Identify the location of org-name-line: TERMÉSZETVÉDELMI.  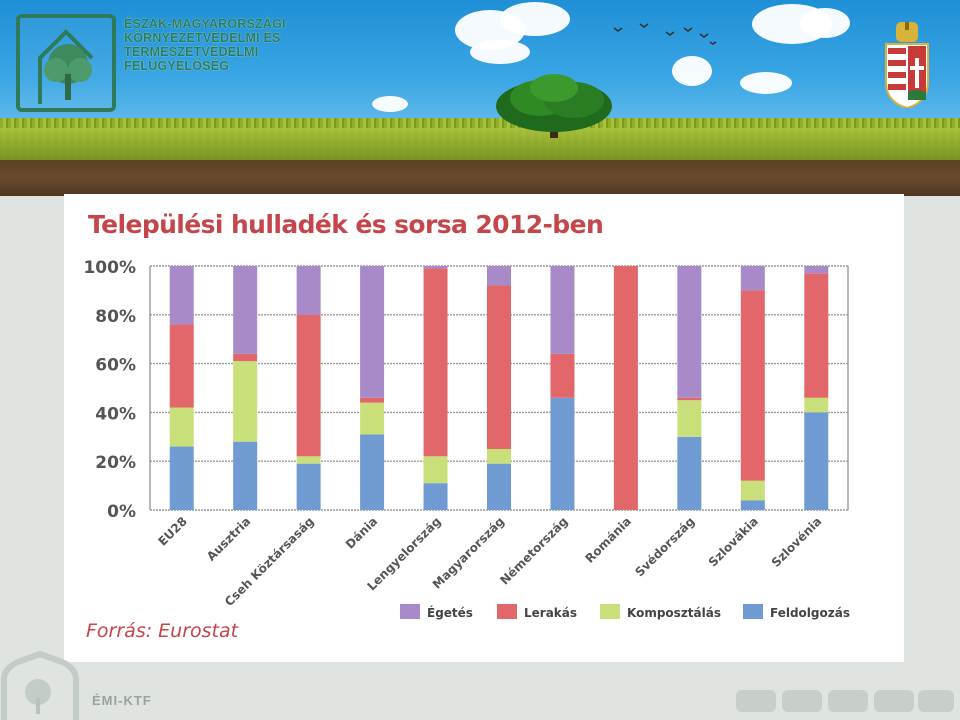
(191, 52).